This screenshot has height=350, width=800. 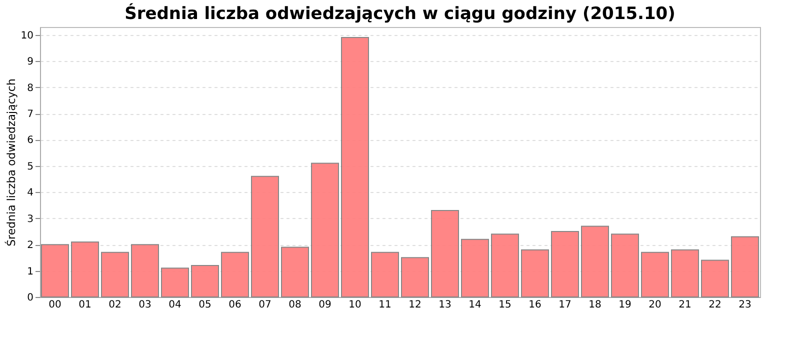 What do you see at coordinates (55, 305) in the screenshot?
I see `x-tick-label: 00` at bounding box center [55, 305].